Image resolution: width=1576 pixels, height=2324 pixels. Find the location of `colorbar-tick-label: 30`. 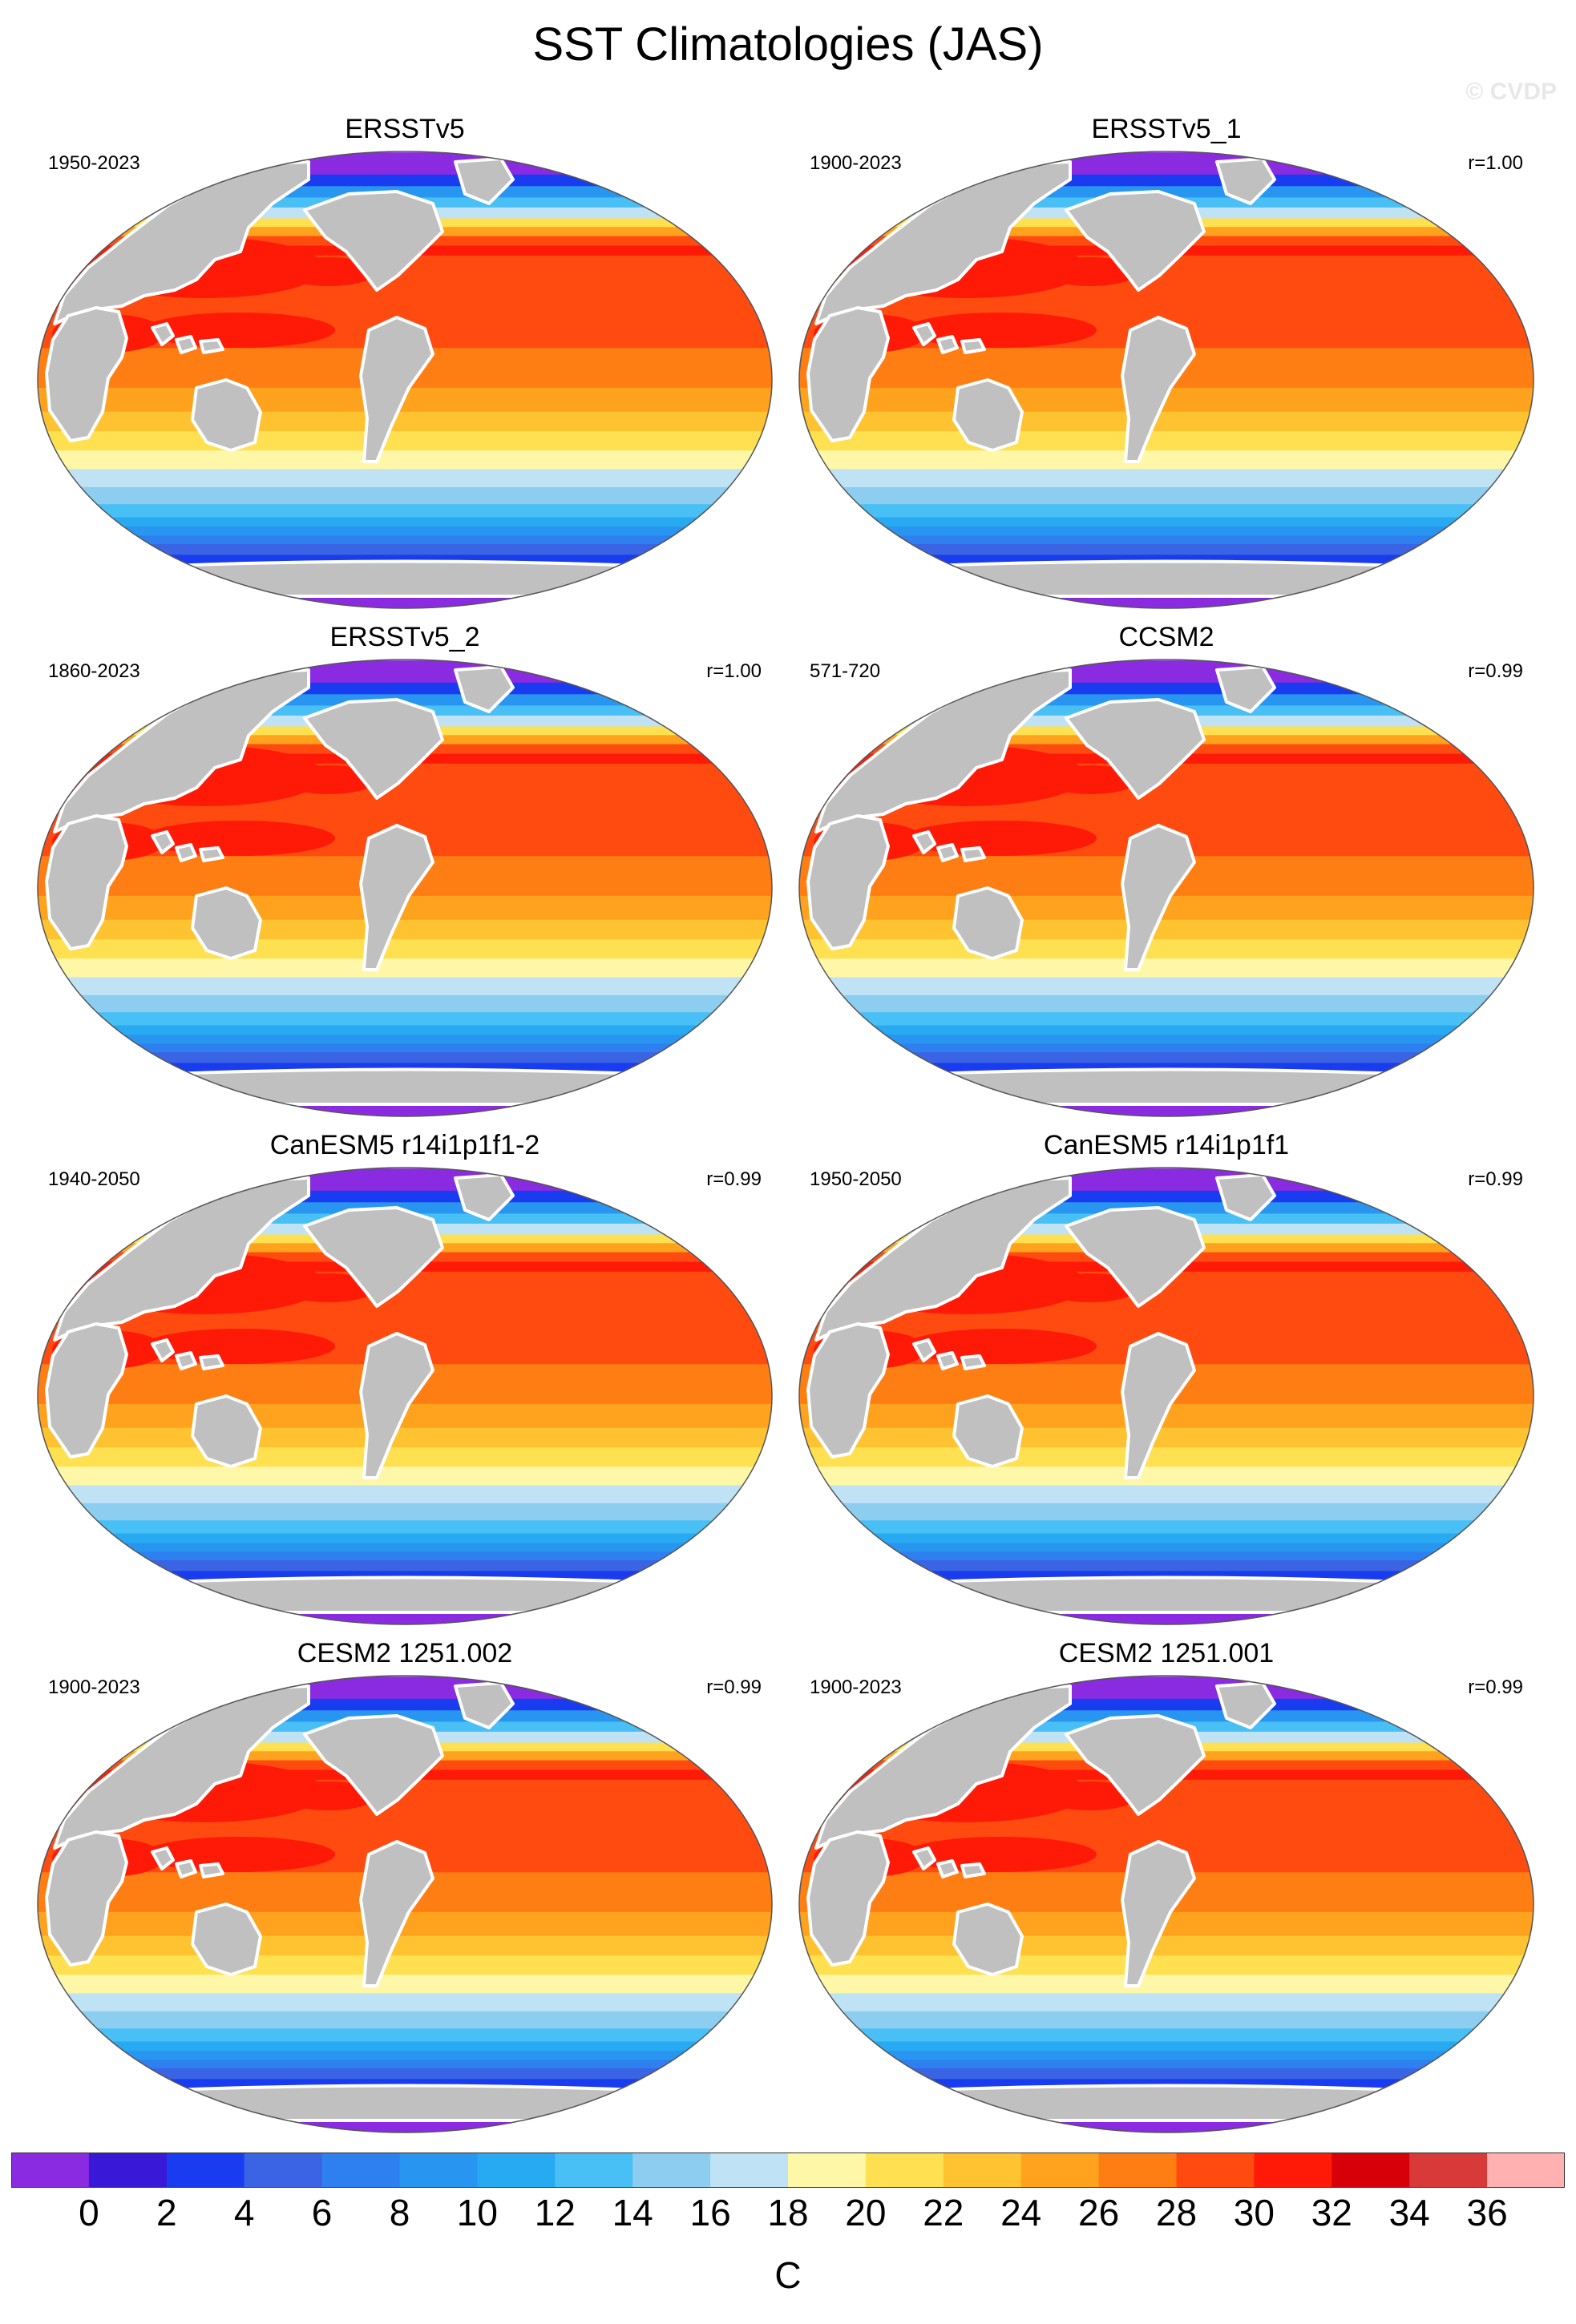

colorbar-tick-label: 30 is located at coordinates (1254, 2212).